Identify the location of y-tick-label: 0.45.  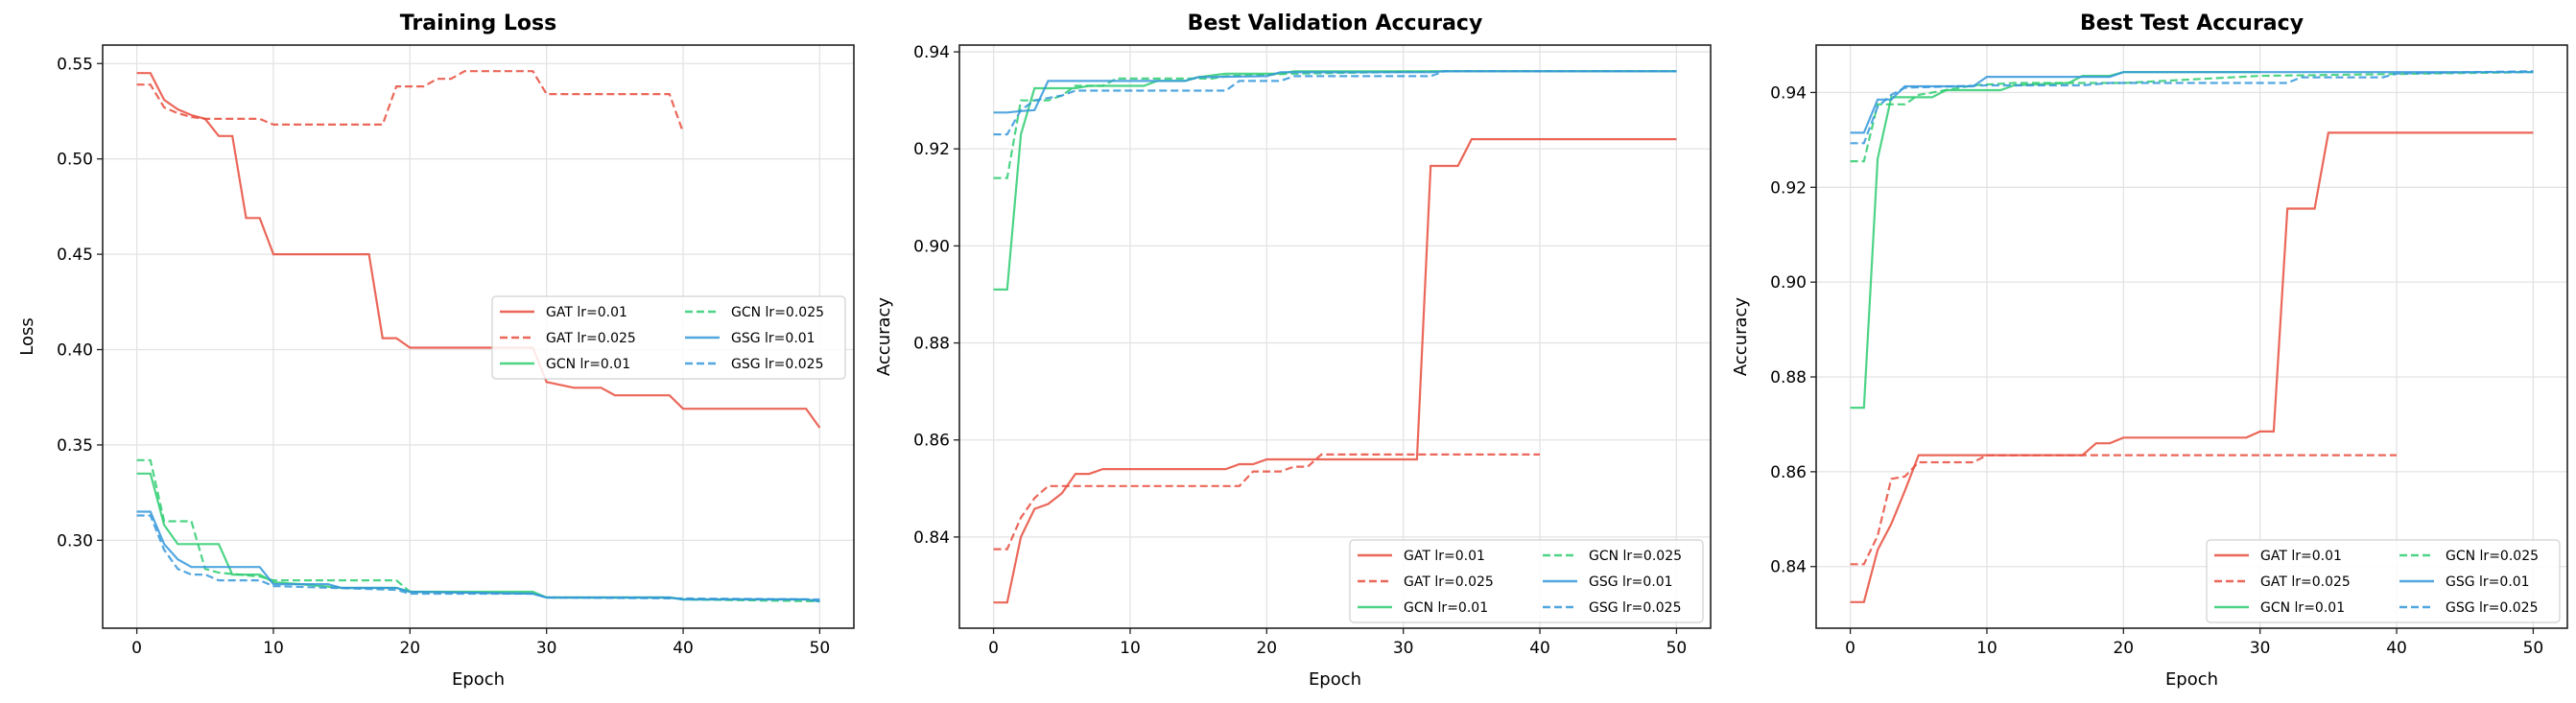
(75, 256).